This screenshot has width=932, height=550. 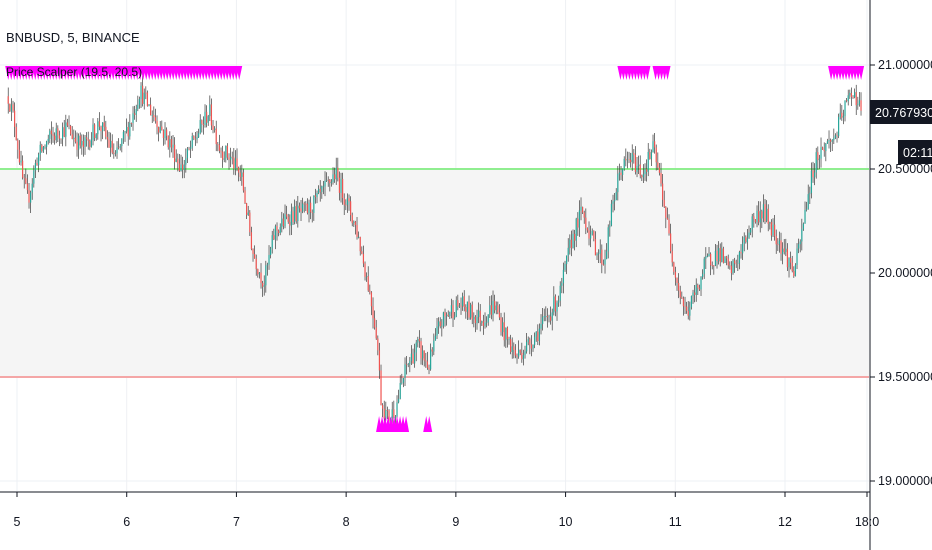 I want to click on x-tick-label: 8, so click(x=346, y=522).